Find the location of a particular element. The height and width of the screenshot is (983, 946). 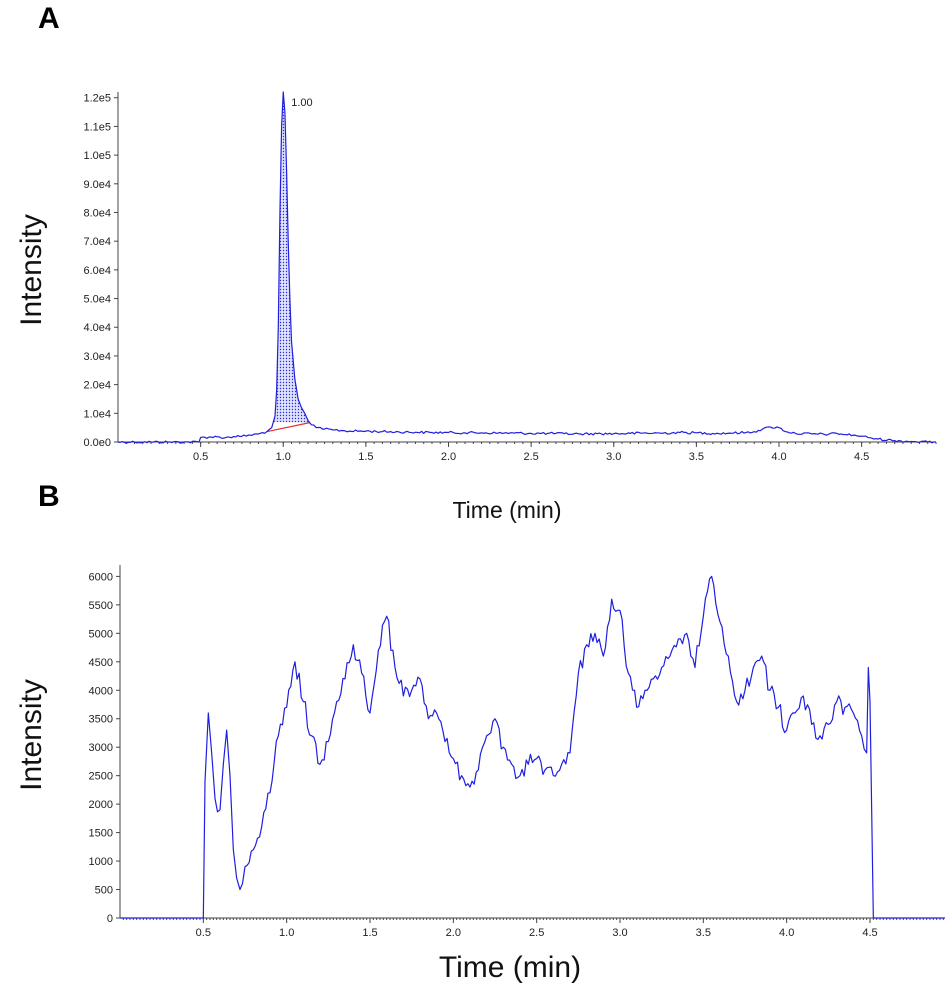

y-tick-label: 2.0e4 is located at coordinates (97, 386).